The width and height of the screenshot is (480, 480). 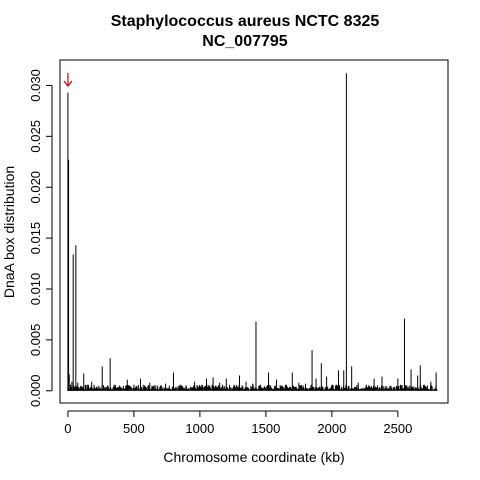 I want to click on x-tick-label: 2000, so click(x=331, y=428).